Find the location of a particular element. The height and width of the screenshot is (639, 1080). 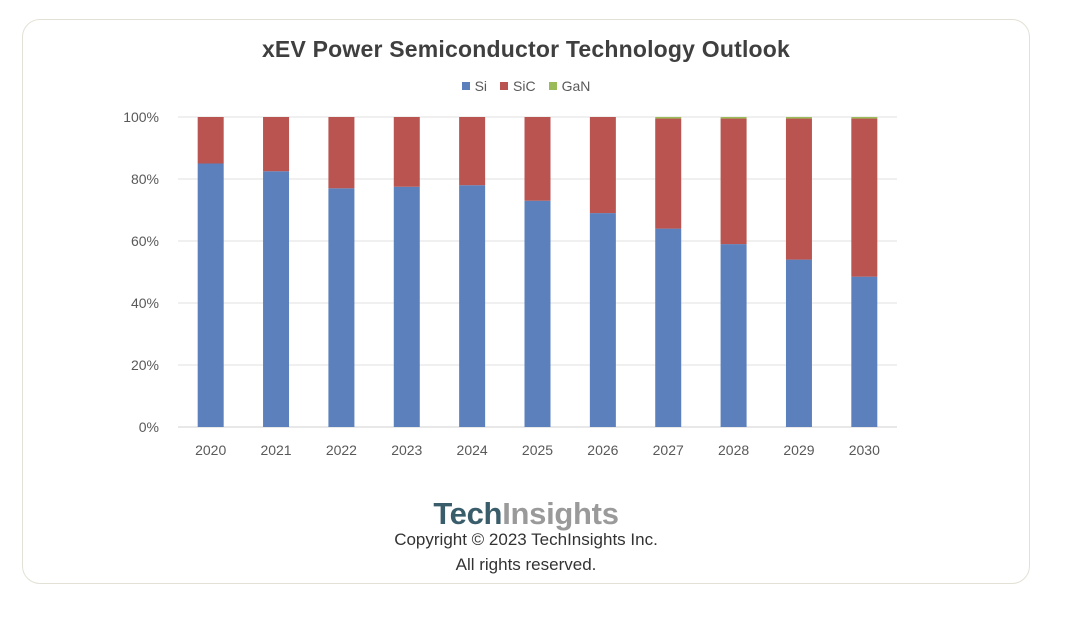

x-tick-label: 2022 is located at coordinates (341, 450).